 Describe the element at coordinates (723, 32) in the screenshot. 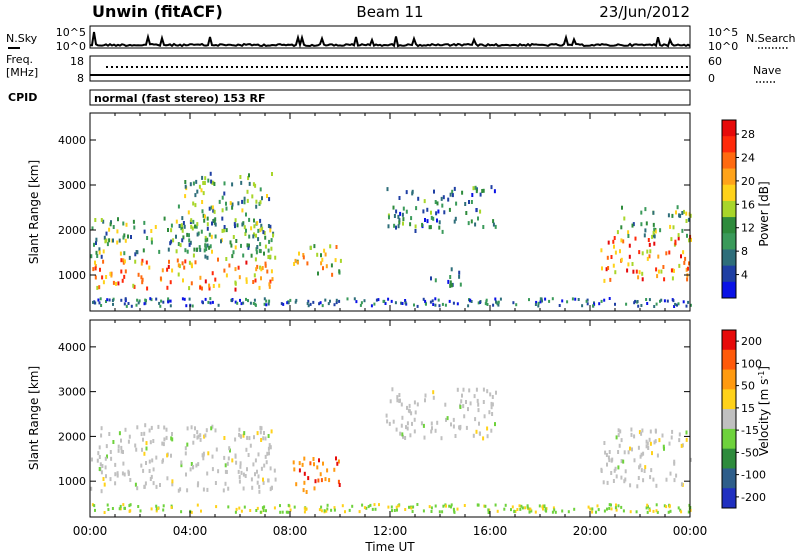

I see `noise-right-tick-top: 10^5` at that location.